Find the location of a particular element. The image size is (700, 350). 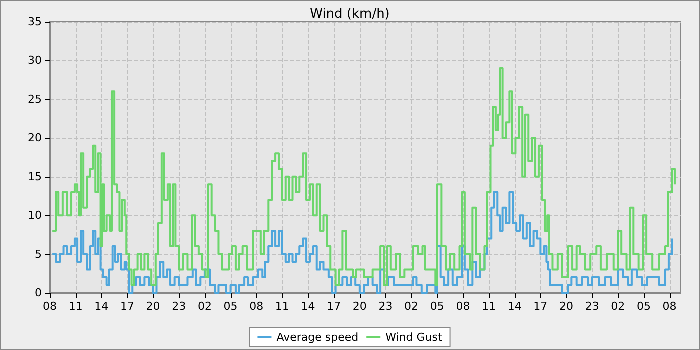

y-tick-label: 0 is located at coordinates (38, 293).